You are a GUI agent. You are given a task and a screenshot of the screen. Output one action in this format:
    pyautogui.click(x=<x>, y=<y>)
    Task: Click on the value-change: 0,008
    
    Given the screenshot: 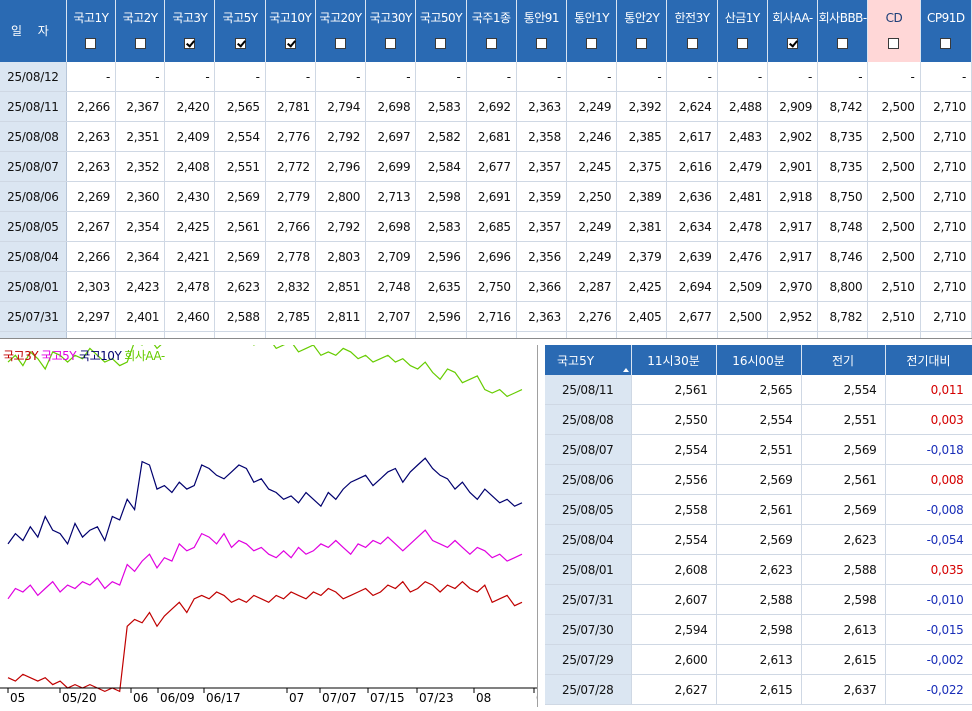 What is the action you would take?
    pyautogui.click(x=928, y=479)
    